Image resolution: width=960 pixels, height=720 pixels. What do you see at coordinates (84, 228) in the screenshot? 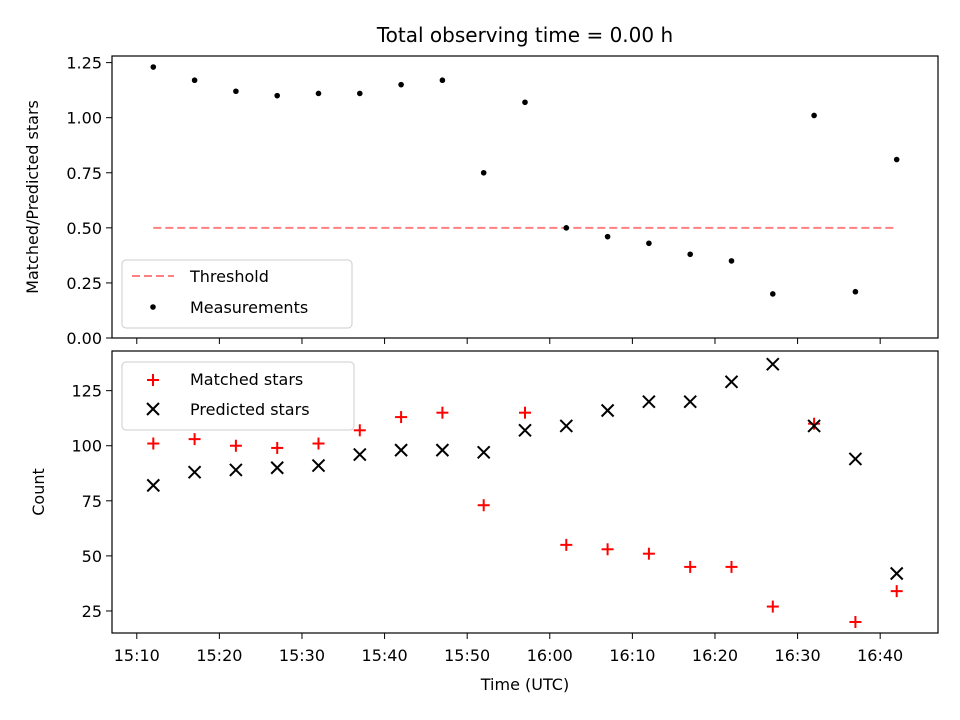
I see `ratio-y-tick-label: 0.50` at bounding box center [84, 228].